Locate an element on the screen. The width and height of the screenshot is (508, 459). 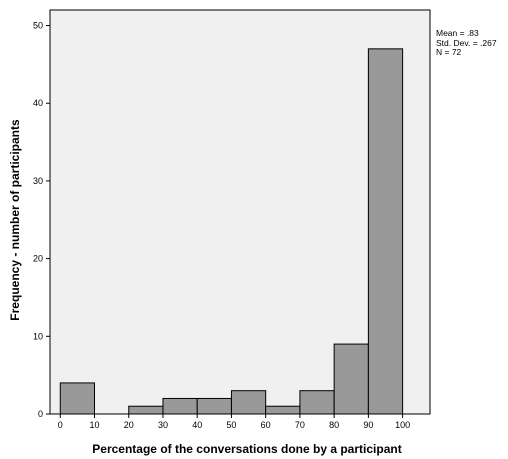
x-tick-label: 70 is located at coordinates (300, 425).